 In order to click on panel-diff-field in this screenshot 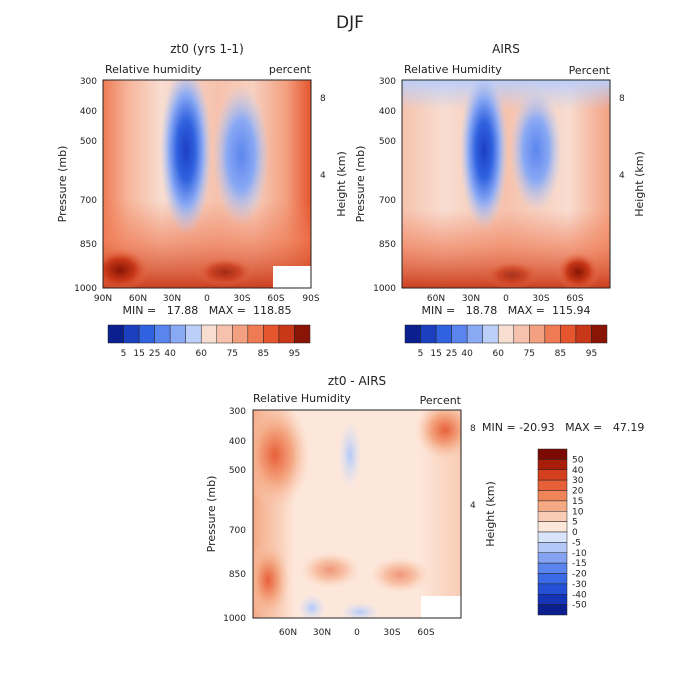, I will do `click(357, 514)`.